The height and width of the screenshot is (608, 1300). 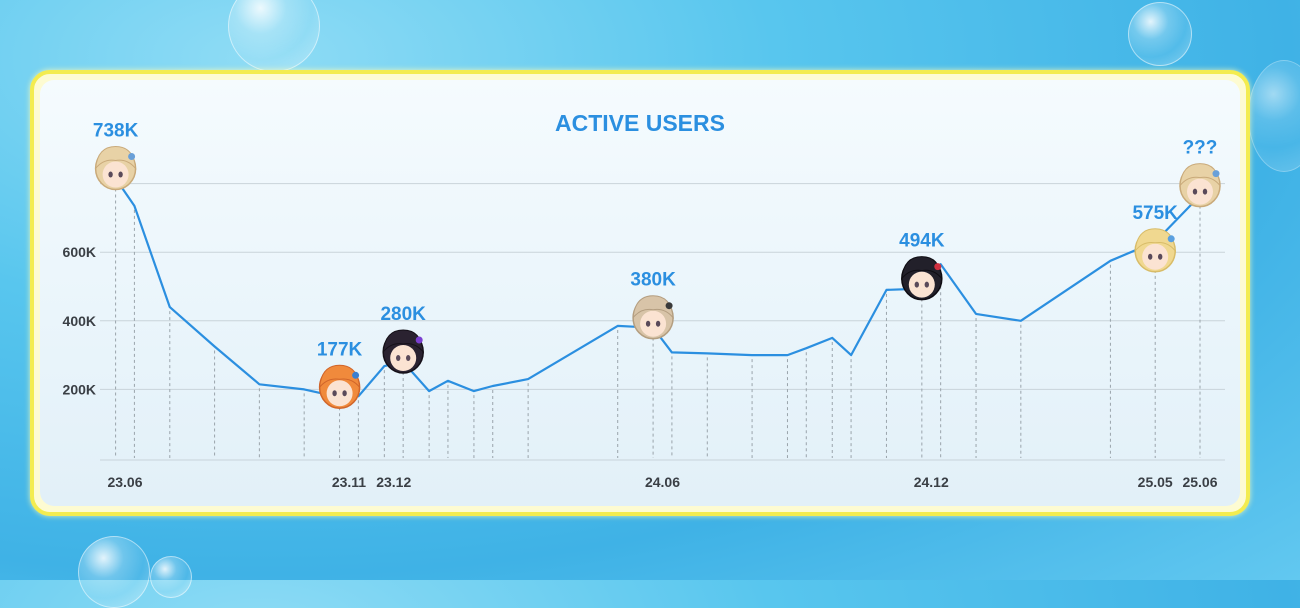 I want to click on data-label: 494K, so click(x=922, y=241).